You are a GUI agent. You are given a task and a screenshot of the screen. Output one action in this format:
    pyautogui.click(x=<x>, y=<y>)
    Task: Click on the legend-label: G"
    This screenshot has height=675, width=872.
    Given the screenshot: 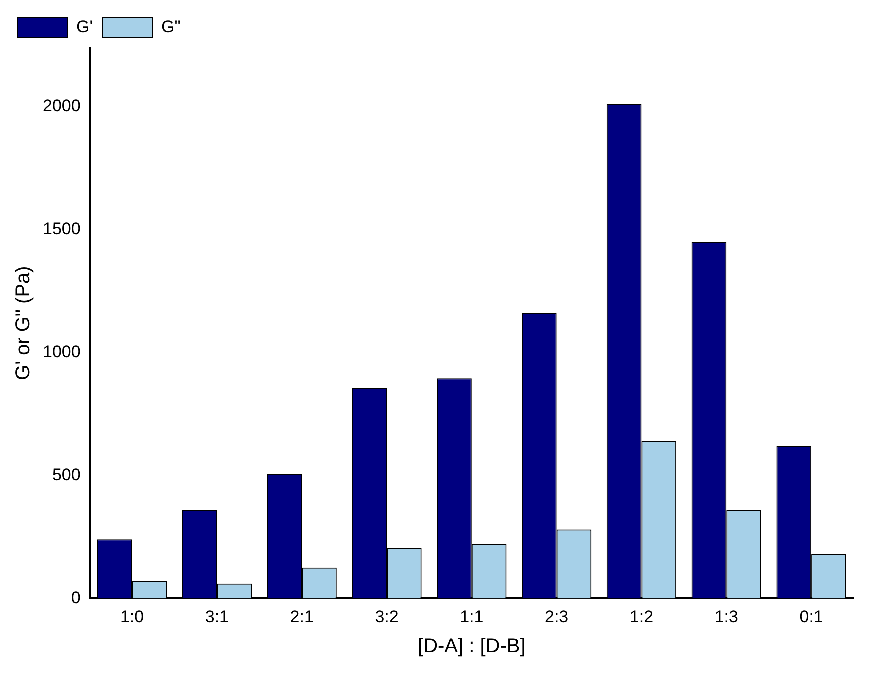 What is the action you would take?
    pyautogui.click(x=171, y=27)
    